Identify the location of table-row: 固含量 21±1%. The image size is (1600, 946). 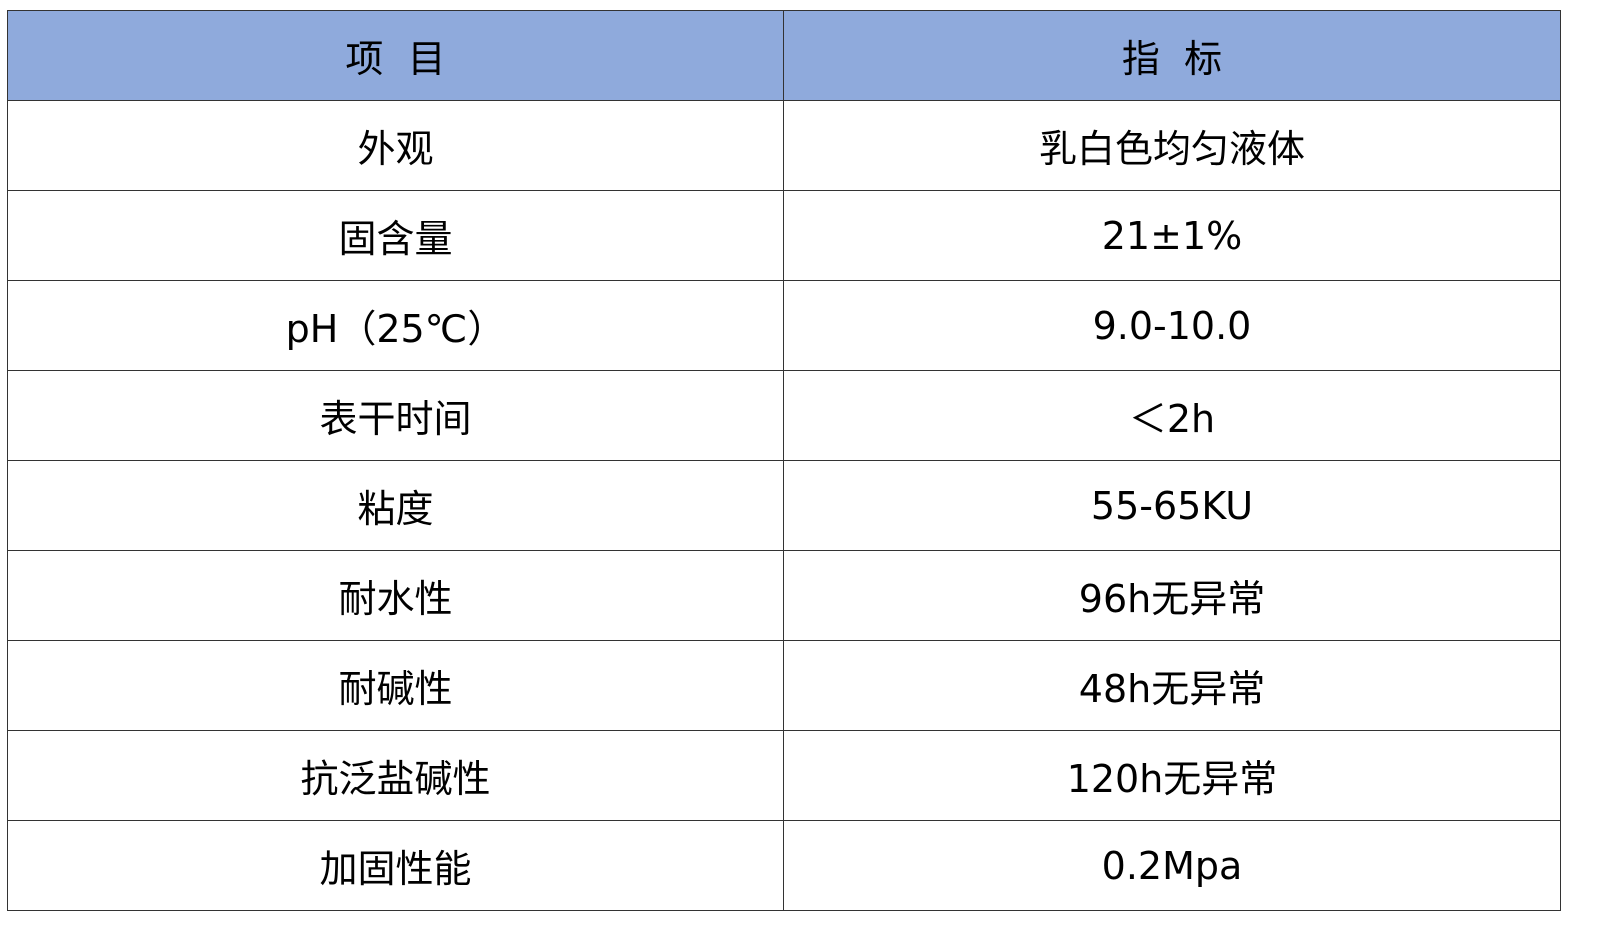
(784, 235).